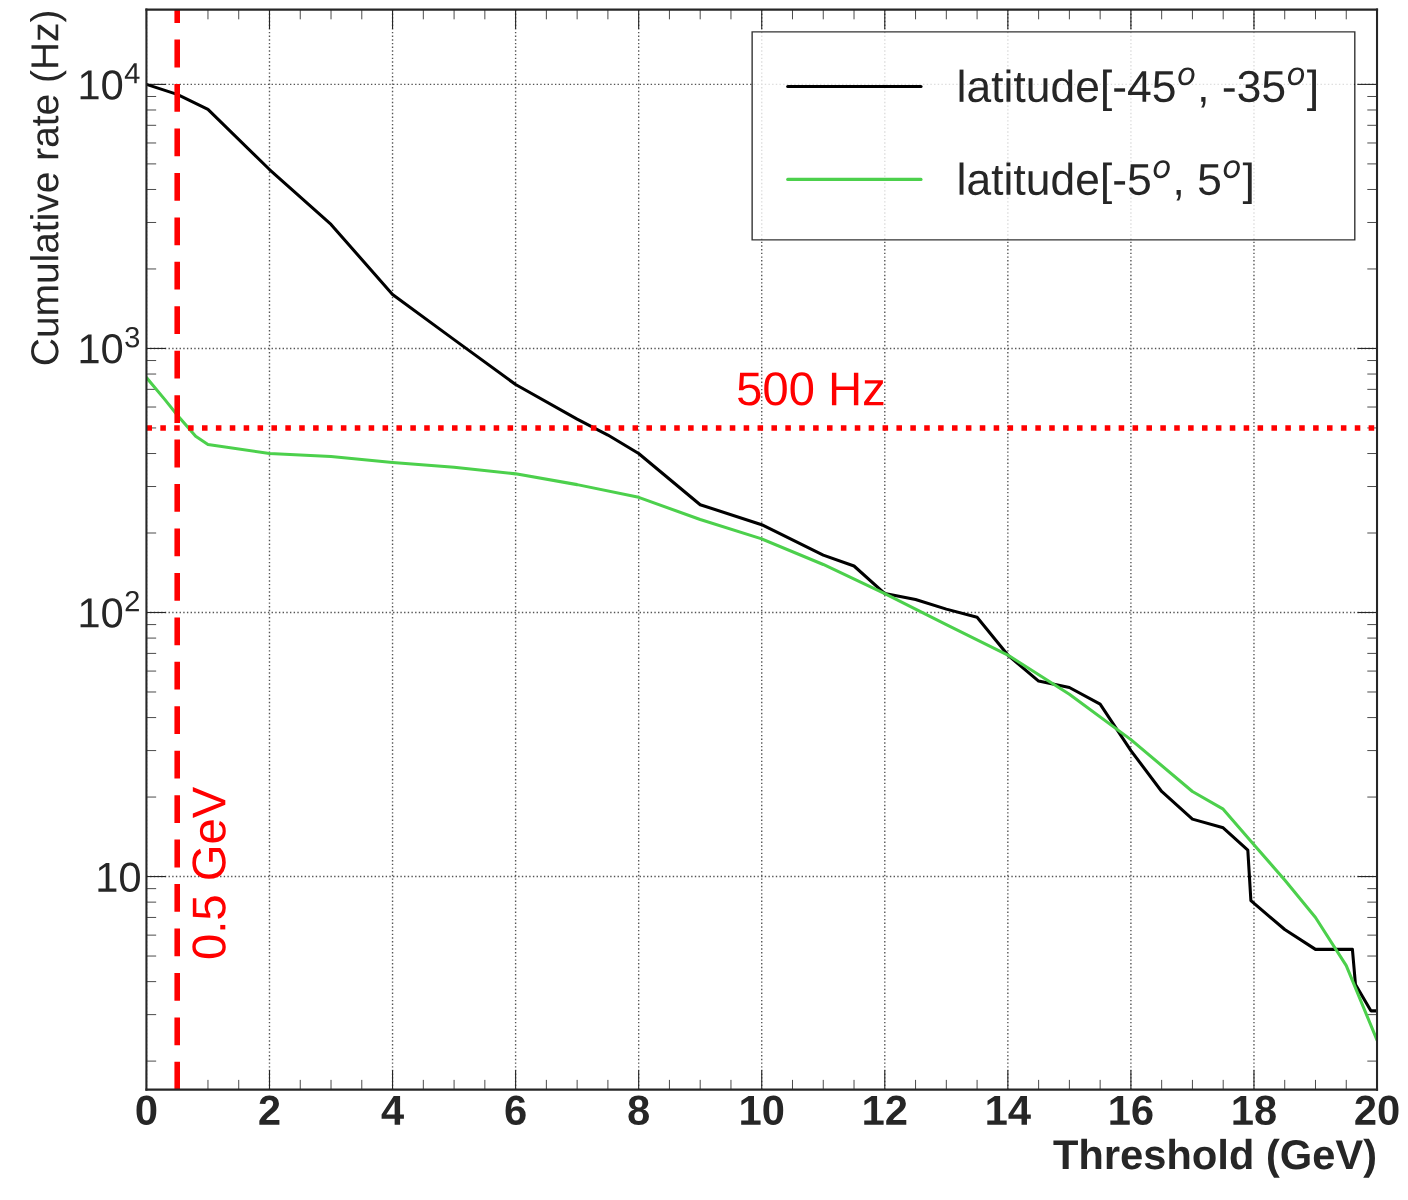  Describe the element at coordinates (638, 1110) in the screenshot. I see `x-tick-label: 8` at that location.